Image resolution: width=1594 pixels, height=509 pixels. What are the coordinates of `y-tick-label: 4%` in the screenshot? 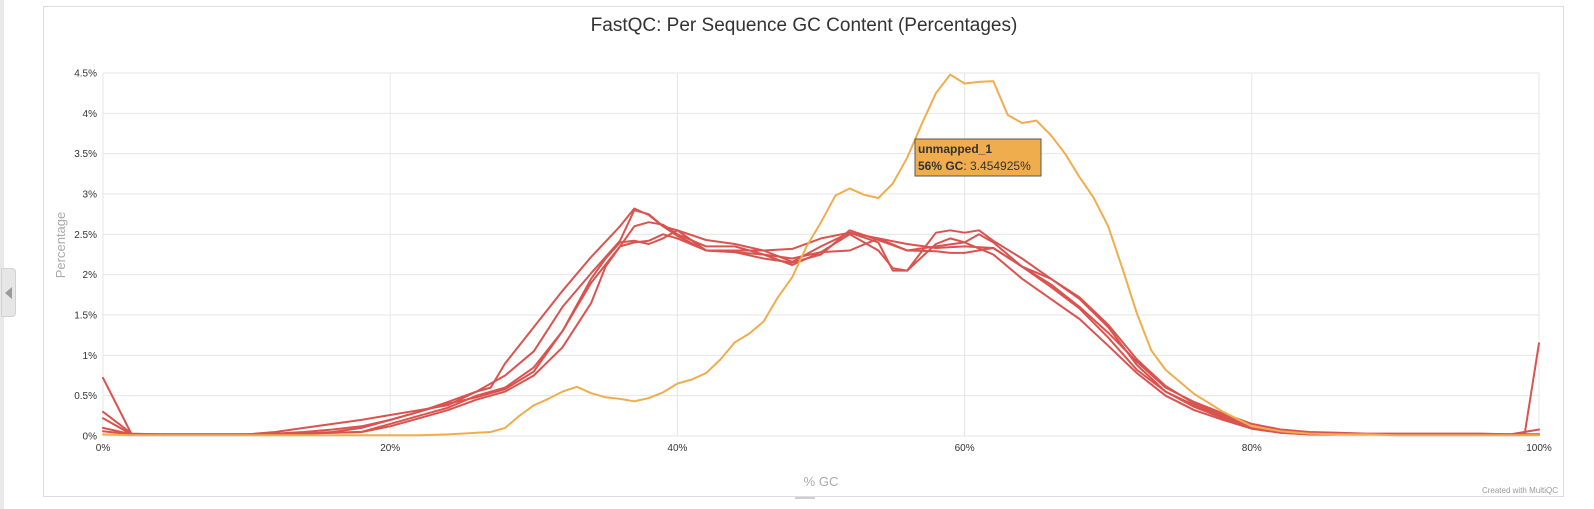 It's located at (90, 114).